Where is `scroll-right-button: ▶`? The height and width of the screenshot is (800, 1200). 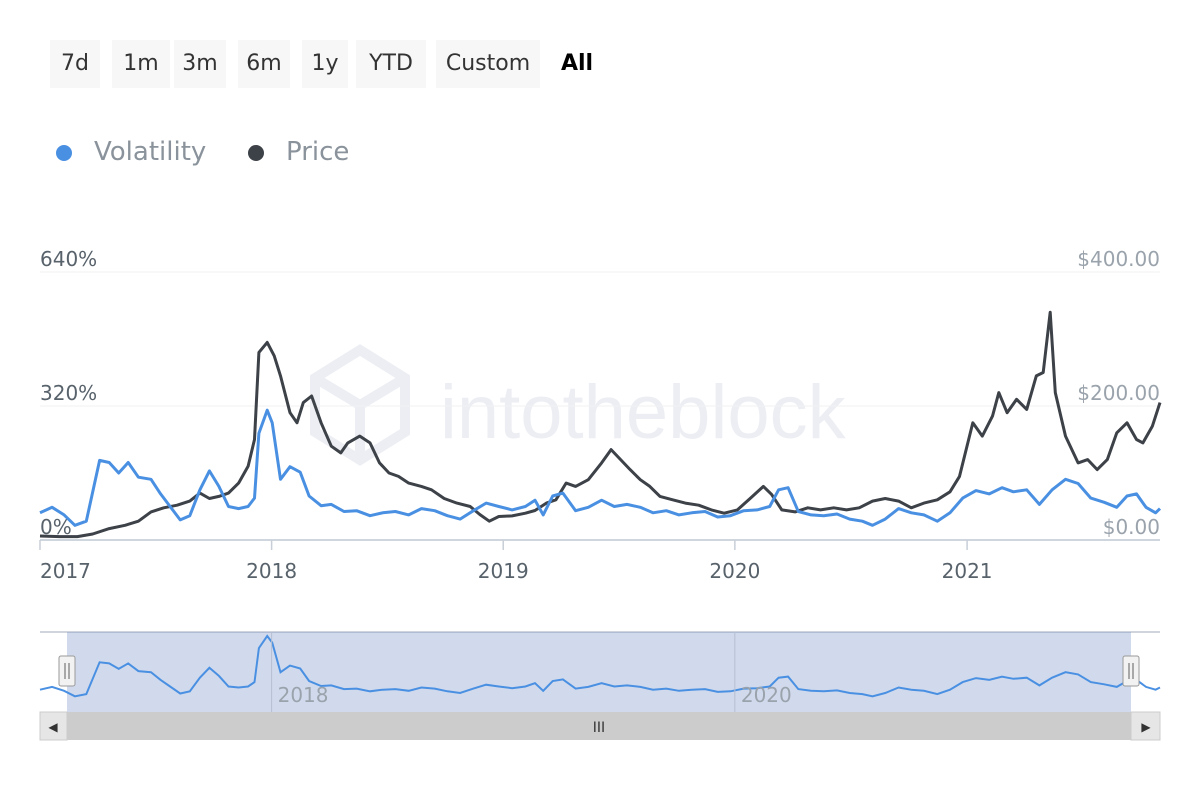
scroll-right-button: ▶ is located at coordinates (1145, 726).